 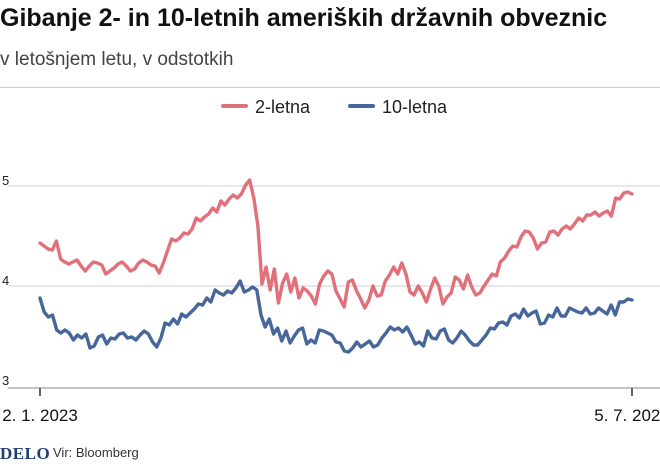 I want to click on x-axis: 2. 1. 2023 5. 7. 2023, so click(x=331, y=406).